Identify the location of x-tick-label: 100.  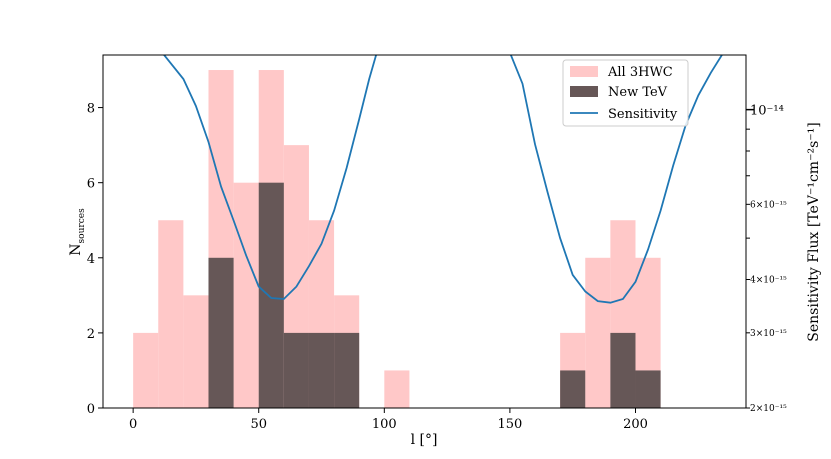
(384, 424).